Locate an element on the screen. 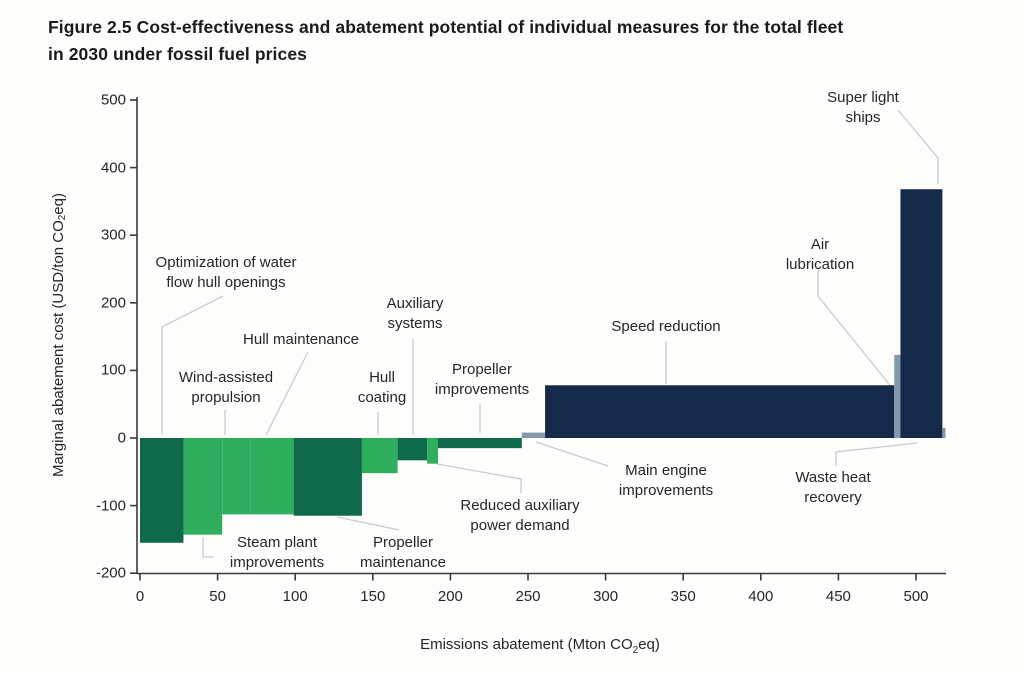  x-tick-label-300: 300 is located at coordinates (606, 596).